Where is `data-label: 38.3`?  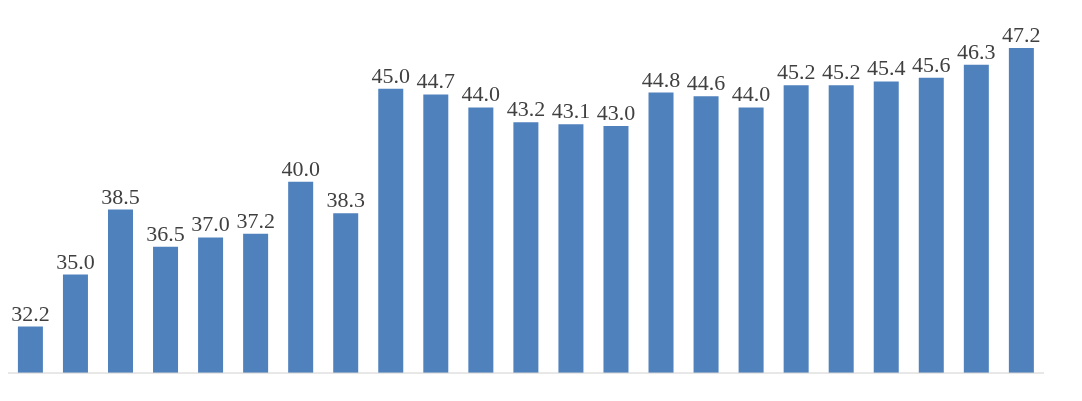
data-label: 38.3 is located at coordinates (345, 200).